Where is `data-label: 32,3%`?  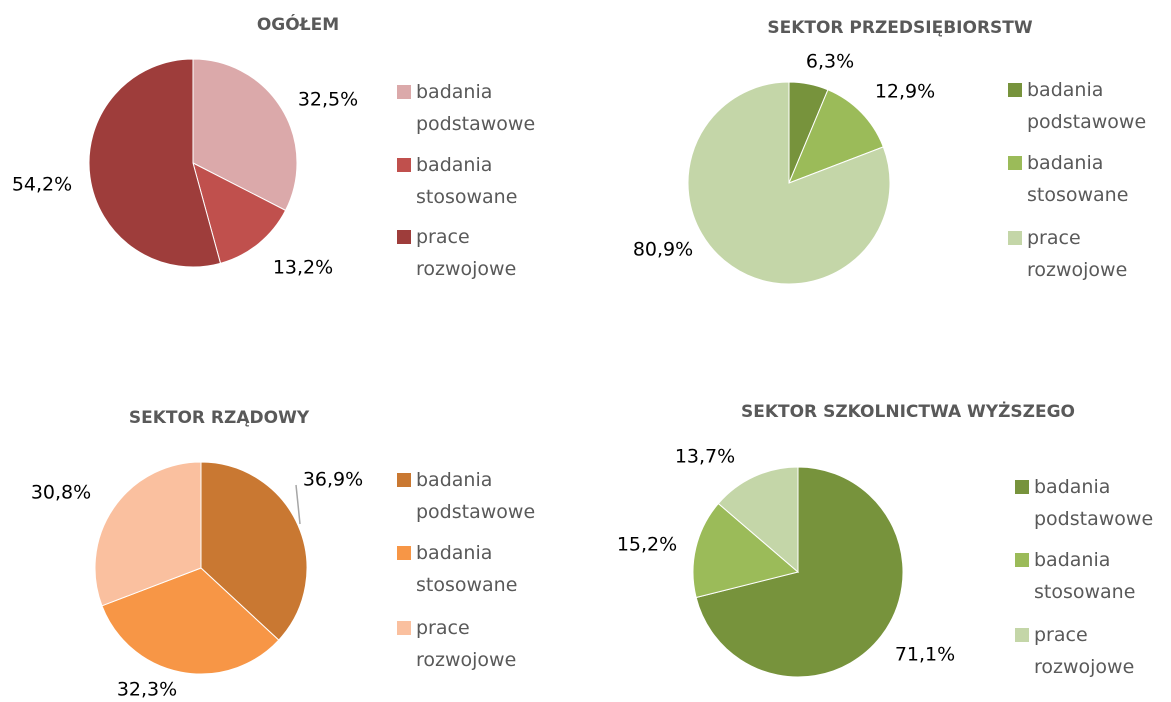
data-label: 32,3% is located at coordinates (147, 690).